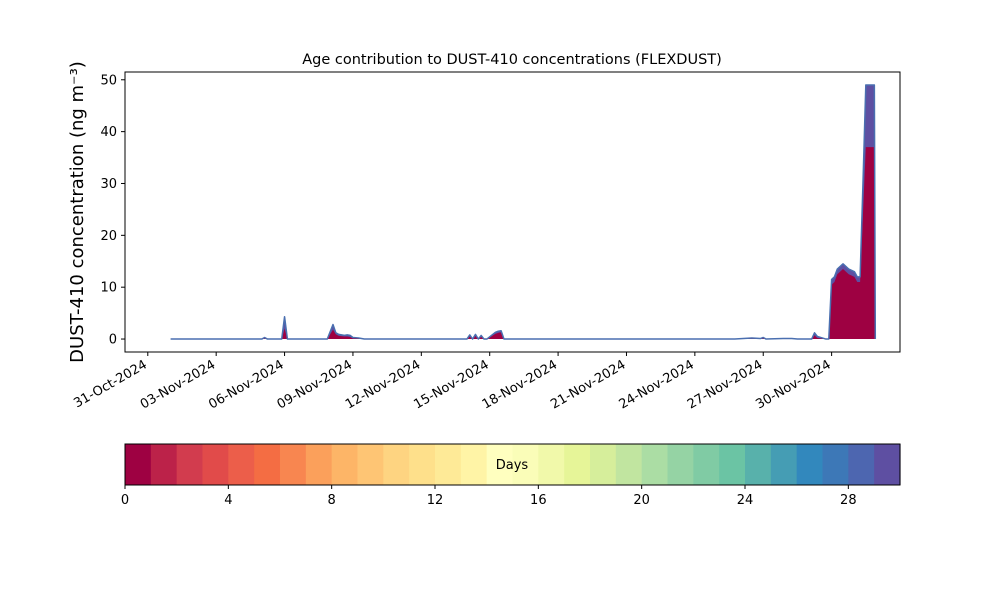  Describe the element at coordinates (246, 384) in the screenshot. I see `x-tick-label: 06-Nov-2024` at that location.